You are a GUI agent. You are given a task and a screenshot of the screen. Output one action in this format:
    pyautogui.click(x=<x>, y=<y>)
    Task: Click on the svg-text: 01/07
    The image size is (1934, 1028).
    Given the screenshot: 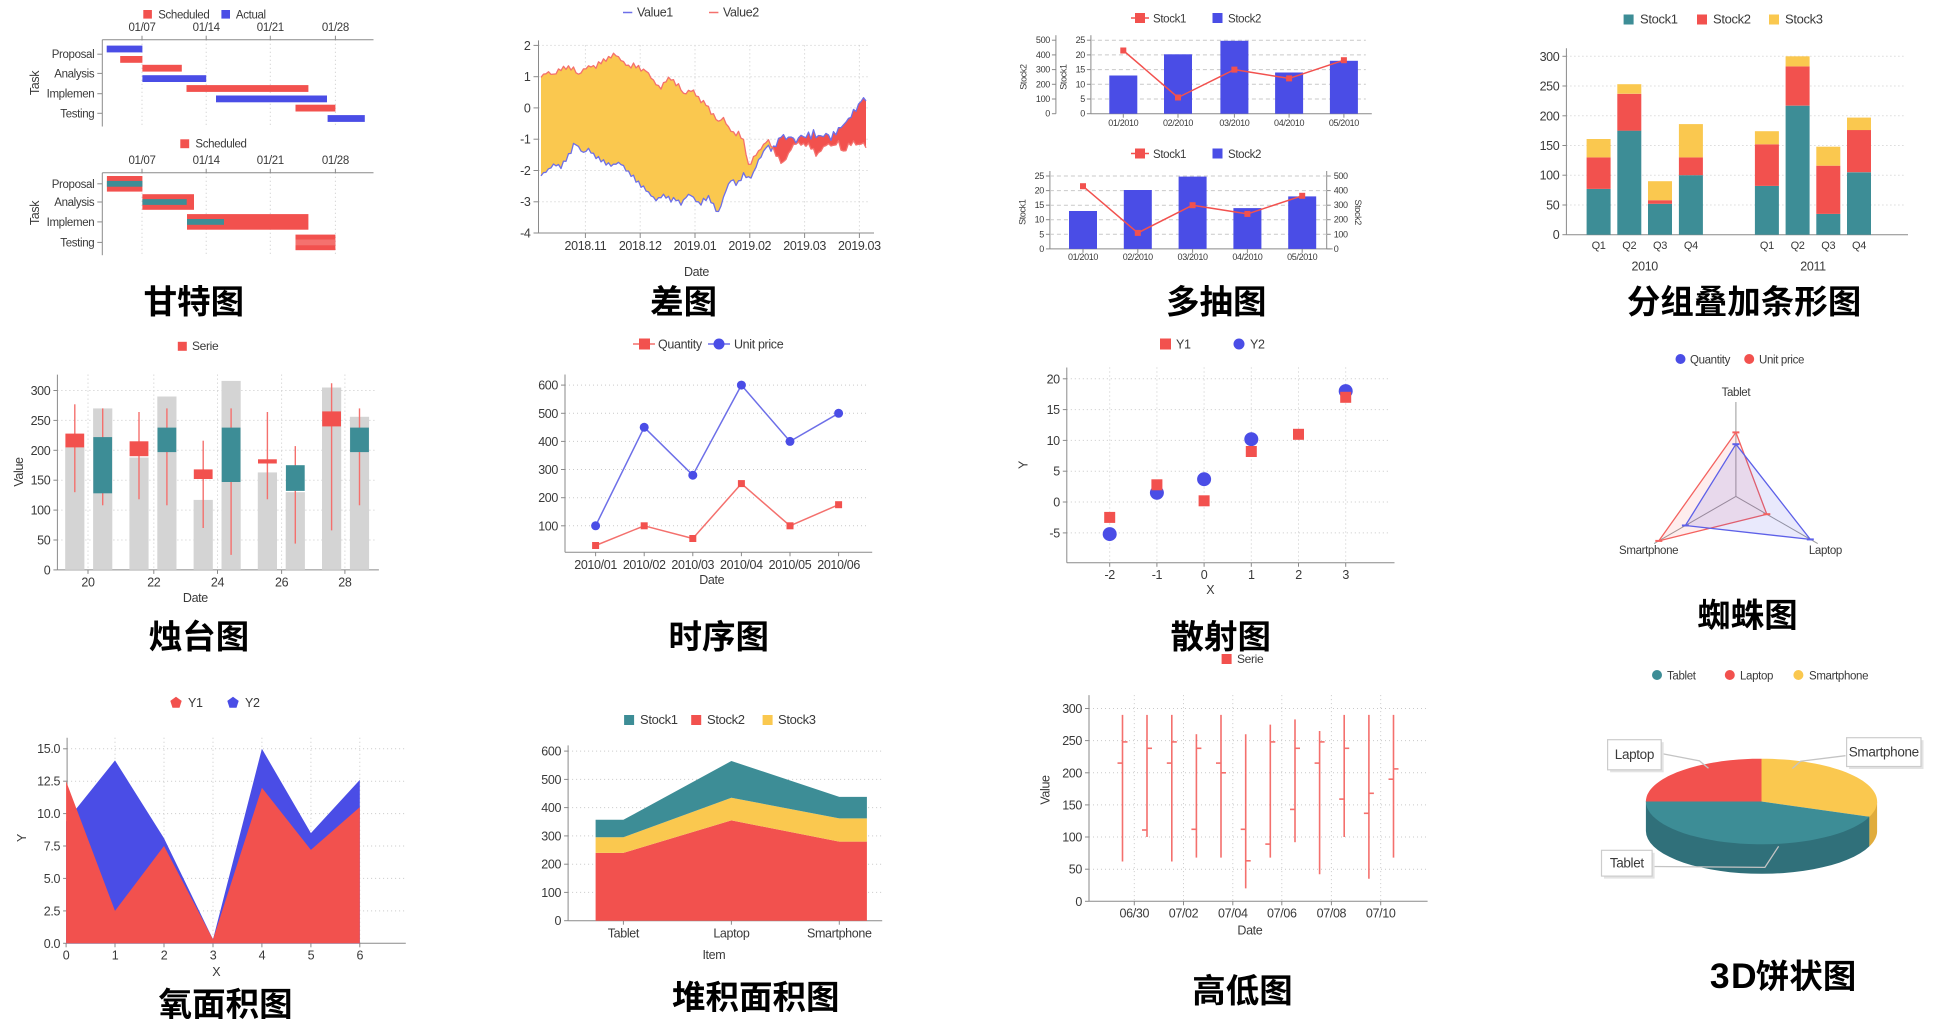 What is the action you would take?
    pyautogui.click(x=141, y=28)
    